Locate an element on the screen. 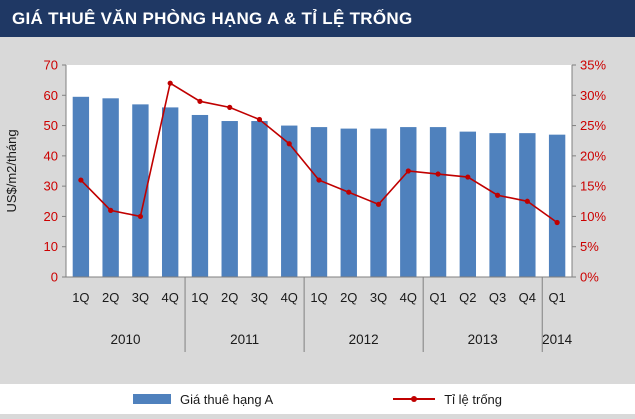 The image size is (635, 419). right-axis-tick: 30% is located at coordinates (593, 95).